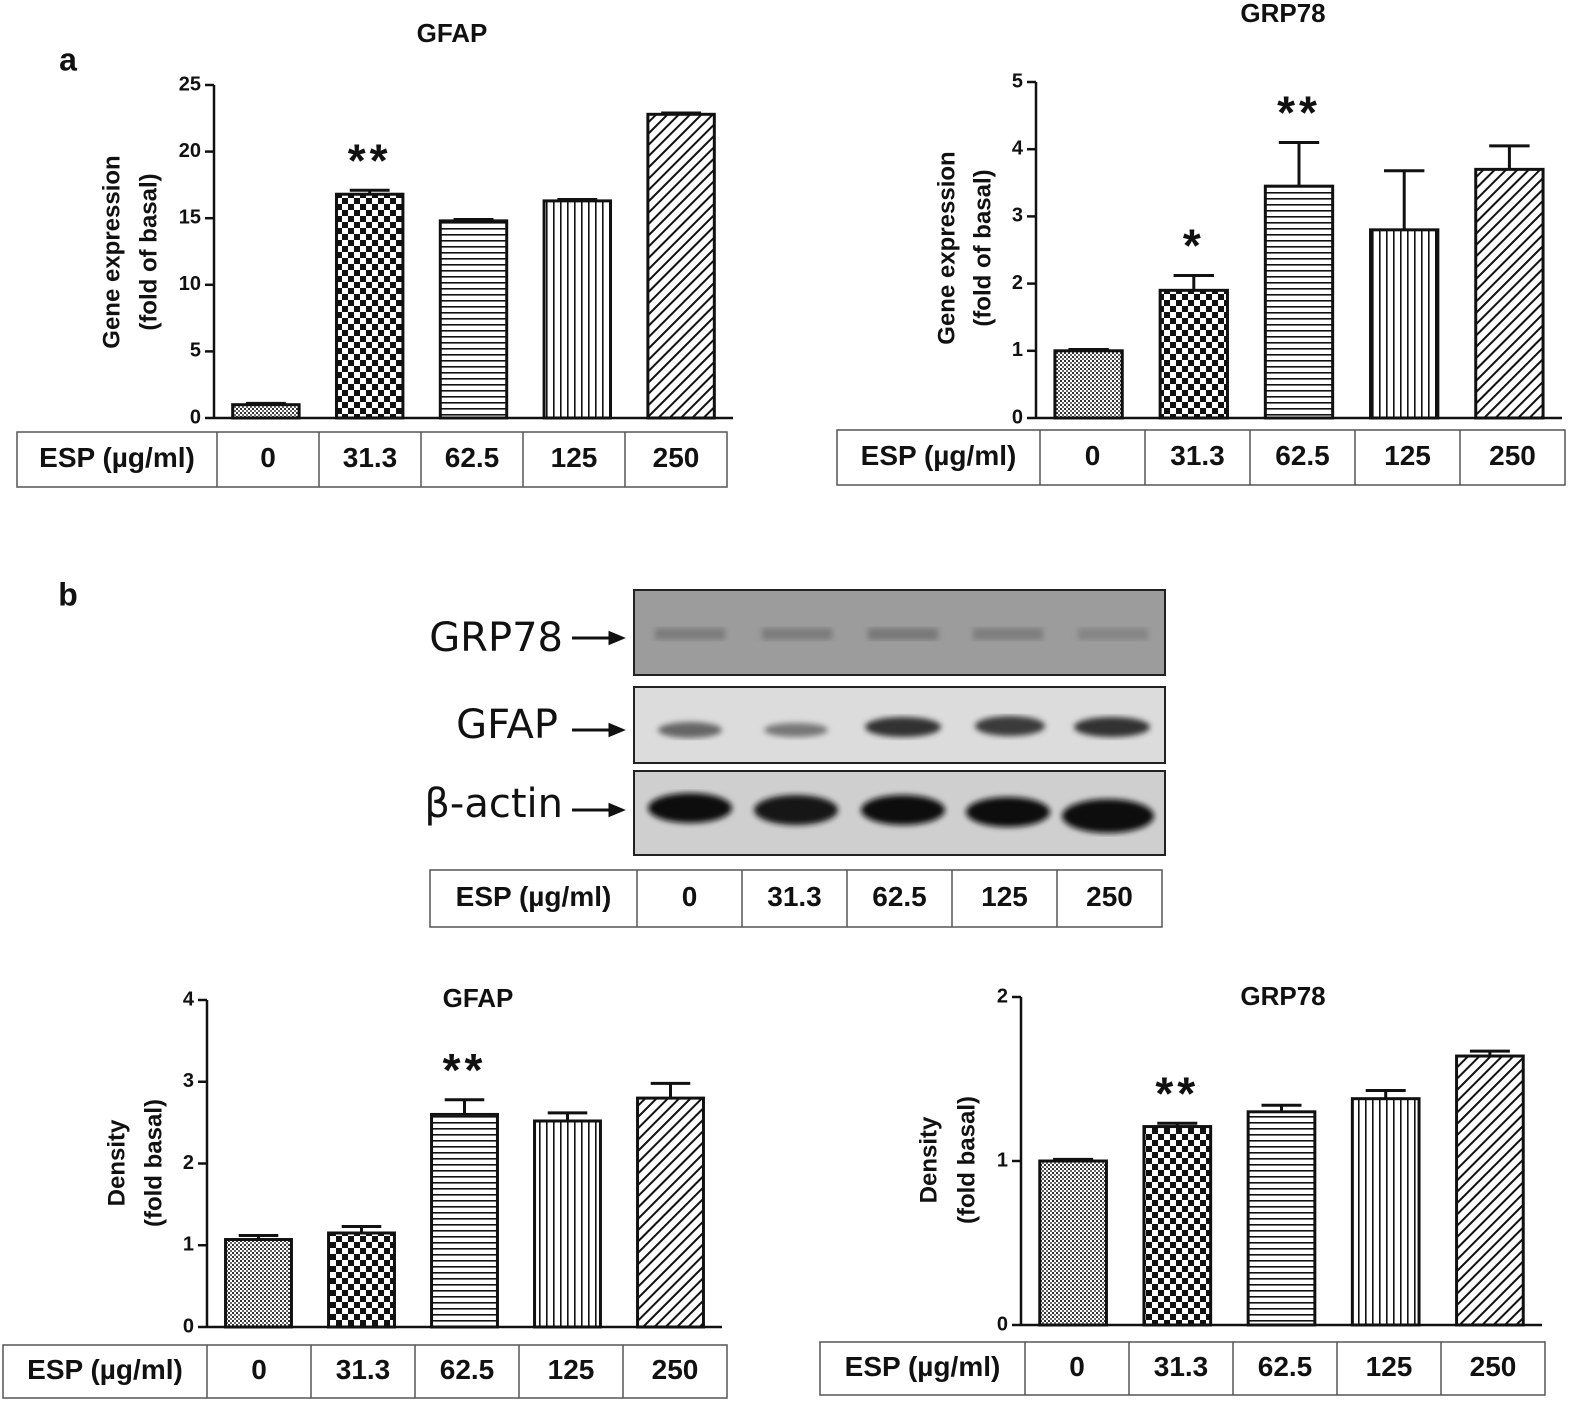  I want to click on y-axis-label: Gene expression, so click(946, 247).